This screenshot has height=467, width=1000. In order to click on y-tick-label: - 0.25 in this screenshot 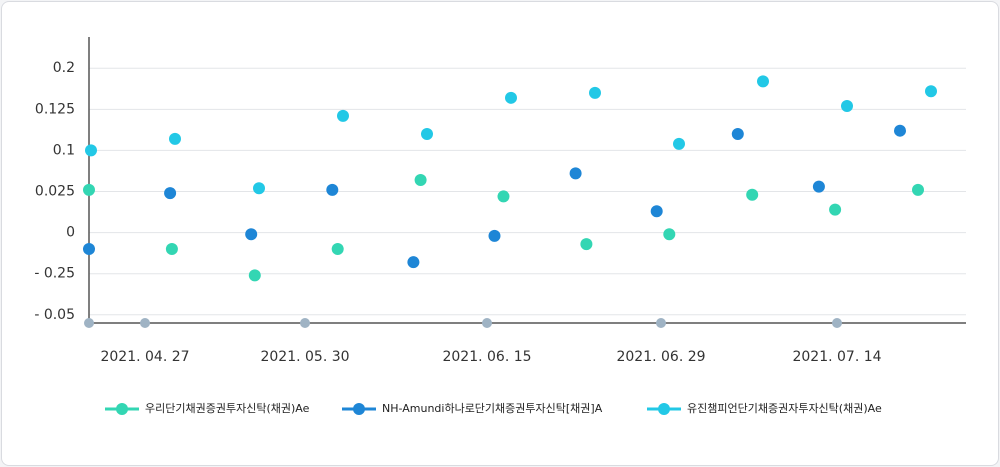, I will do `click(54, 274)`.